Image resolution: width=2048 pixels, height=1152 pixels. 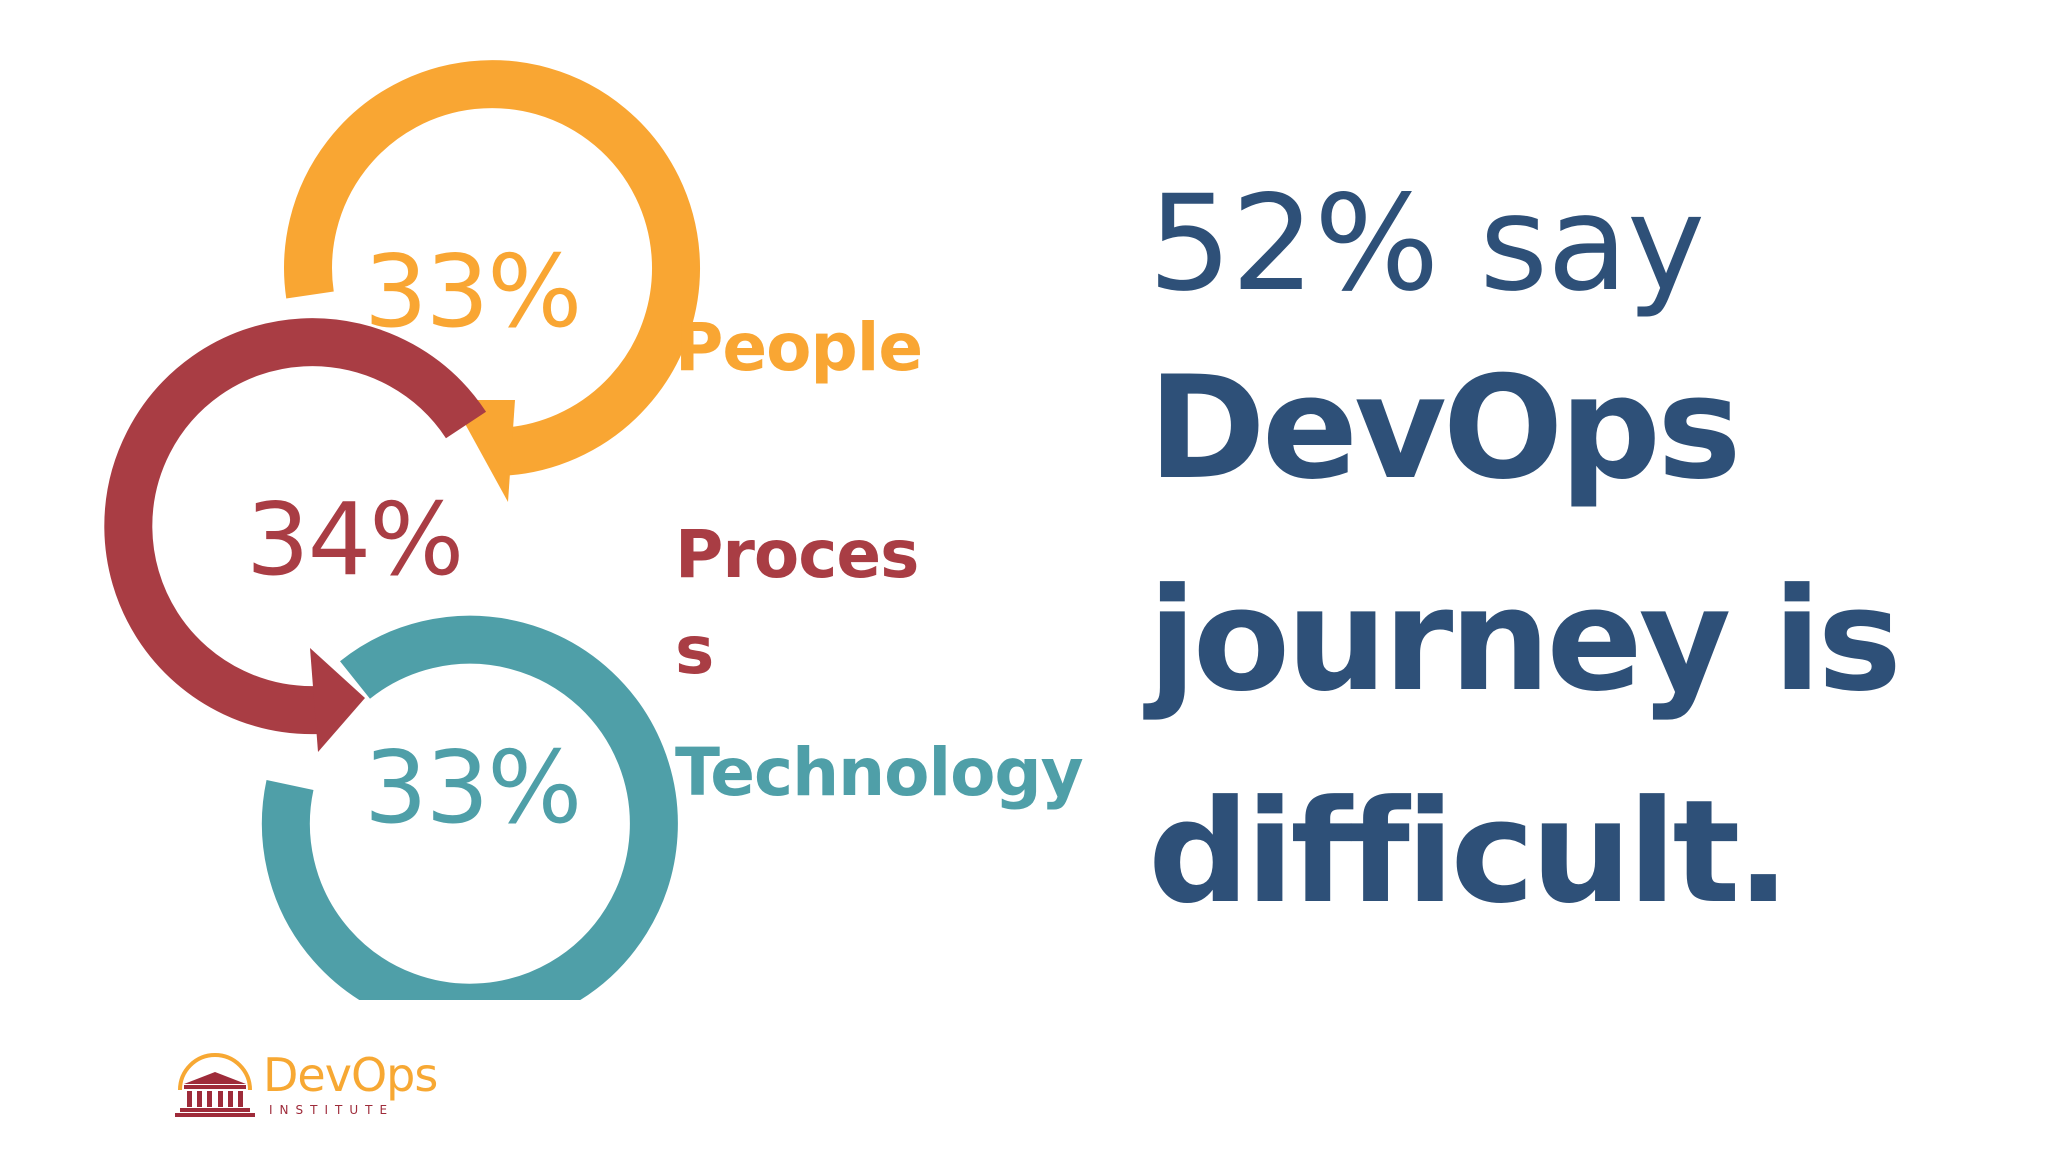 I want to click on people-percent: 33%, so click(x=473, y=291).